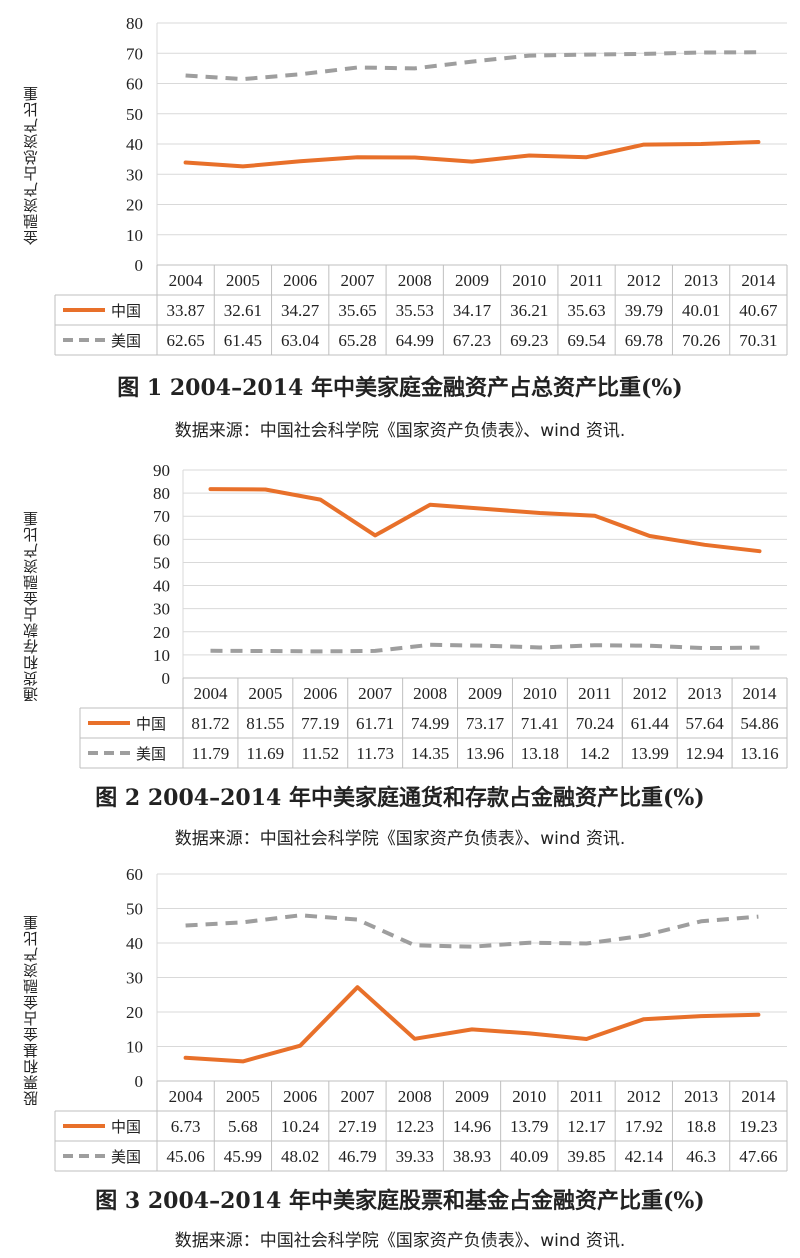 The height and width of the screenshot is (1258, 800). What do you see at coordinates (644, 1126) in the screenshot?
I see `data-label: 17.92` at bounding box center [644, 1126].